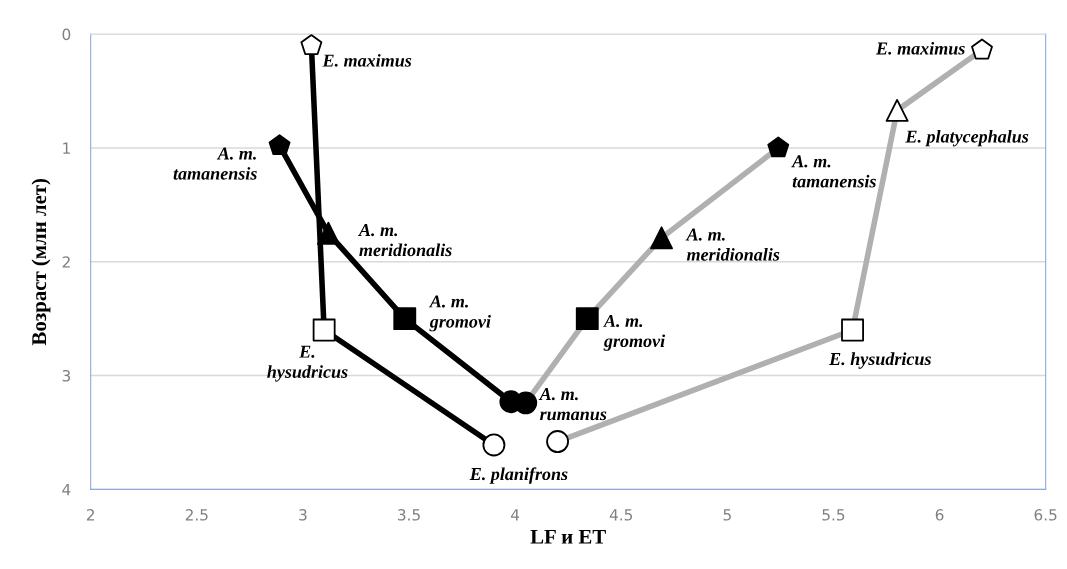 This screenshot has height=569, width=1067. What do you see at coordinates (939, 515) in the screenshot?
I see `x-tick-label: 6` at bounding box center [939, 515].